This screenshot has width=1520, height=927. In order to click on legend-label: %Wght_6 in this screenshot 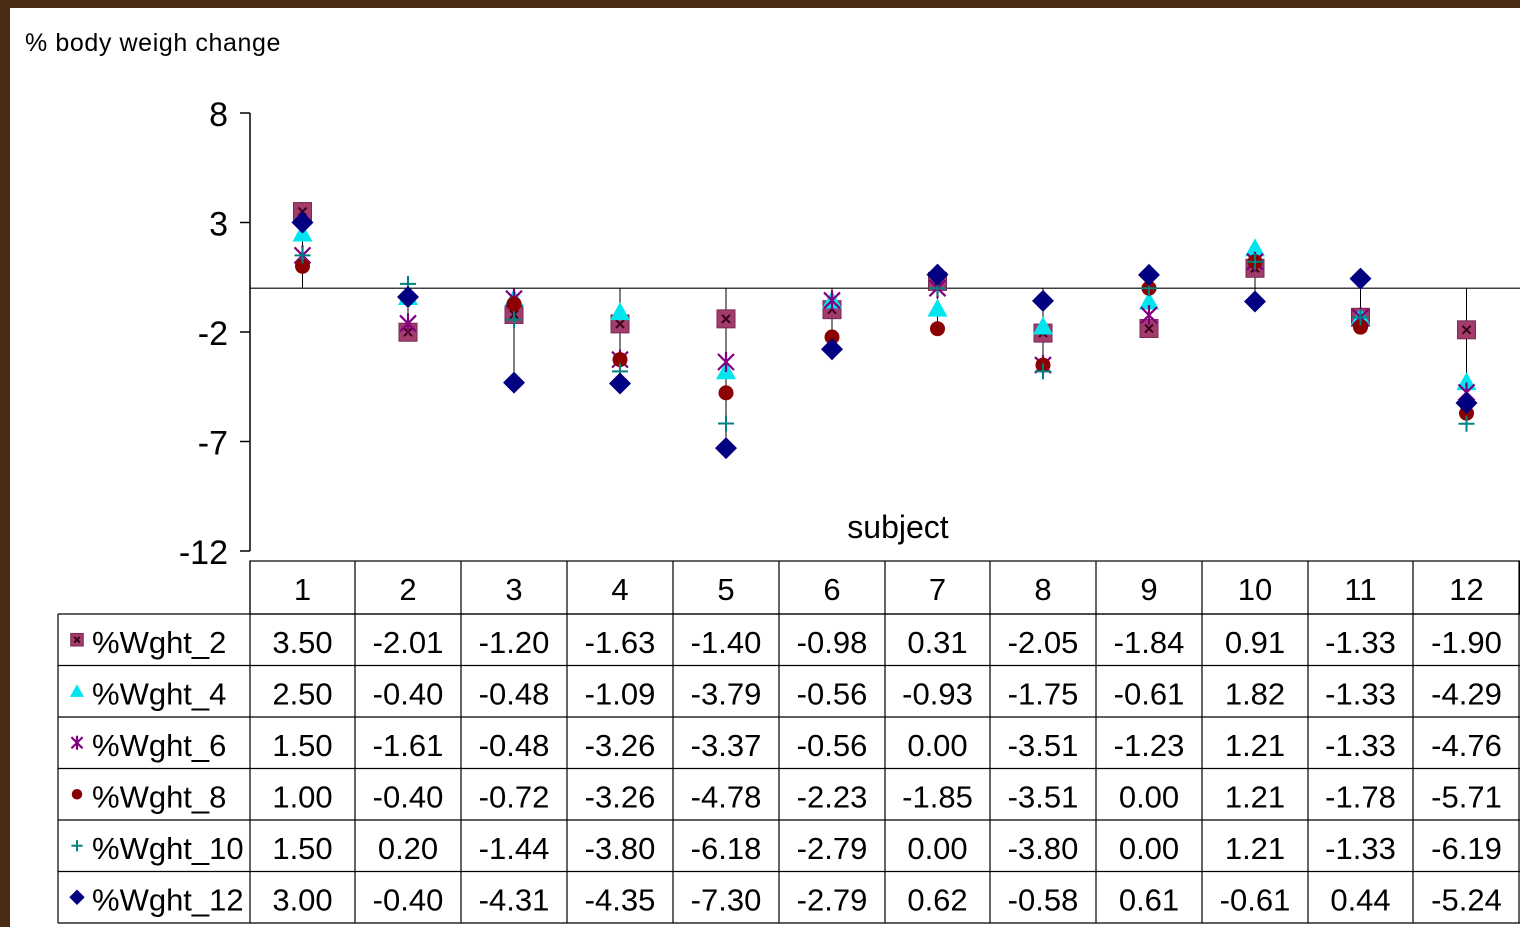, I will do `click(159, 745)`.